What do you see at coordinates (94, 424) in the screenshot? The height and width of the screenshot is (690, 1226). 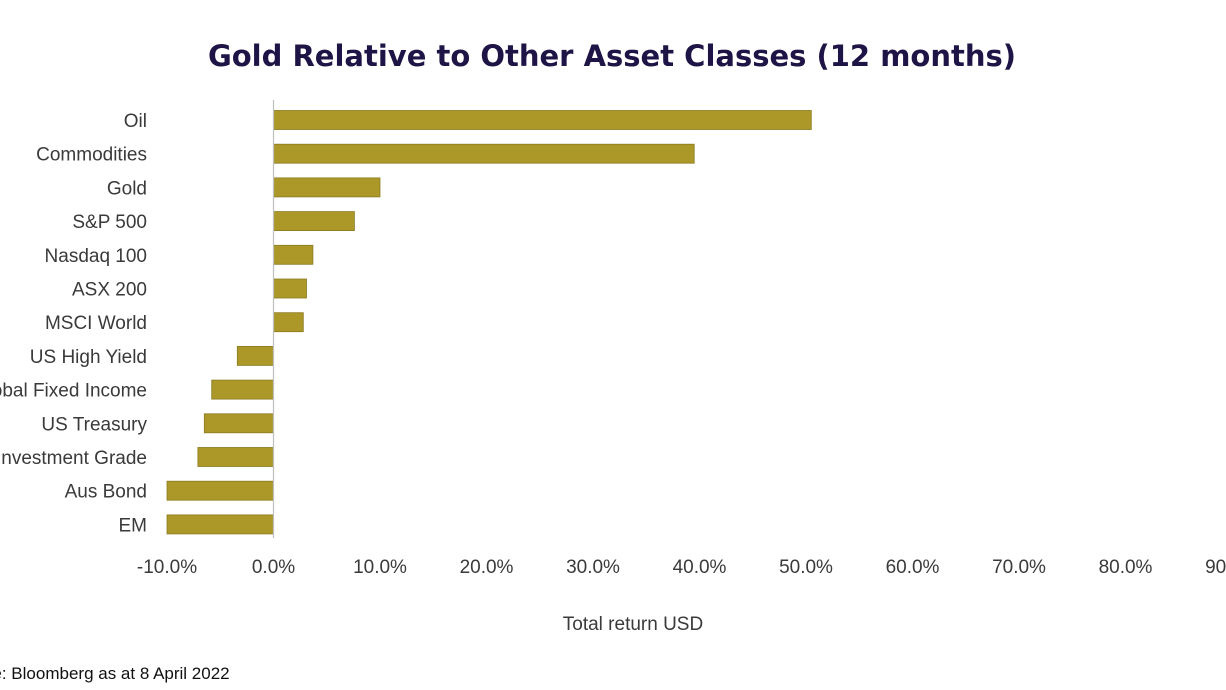 I see `category-label: US Treasury` at bounding box center [94, 424].